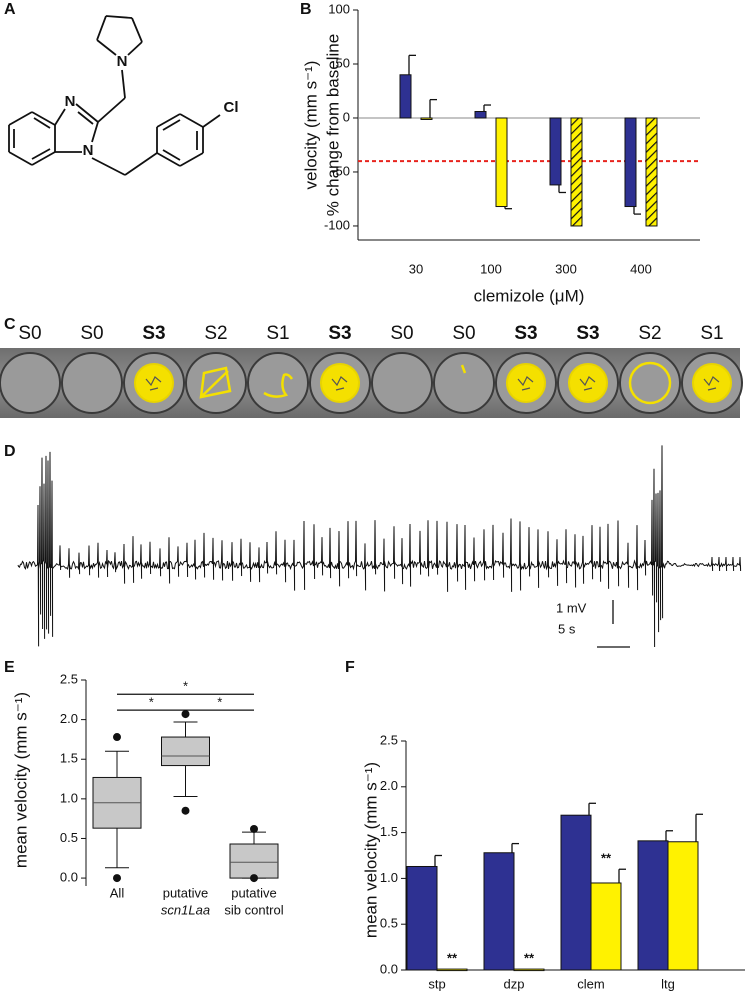 The image size is (750, 994). I want to click on panel-label: E, so click(9, 667).